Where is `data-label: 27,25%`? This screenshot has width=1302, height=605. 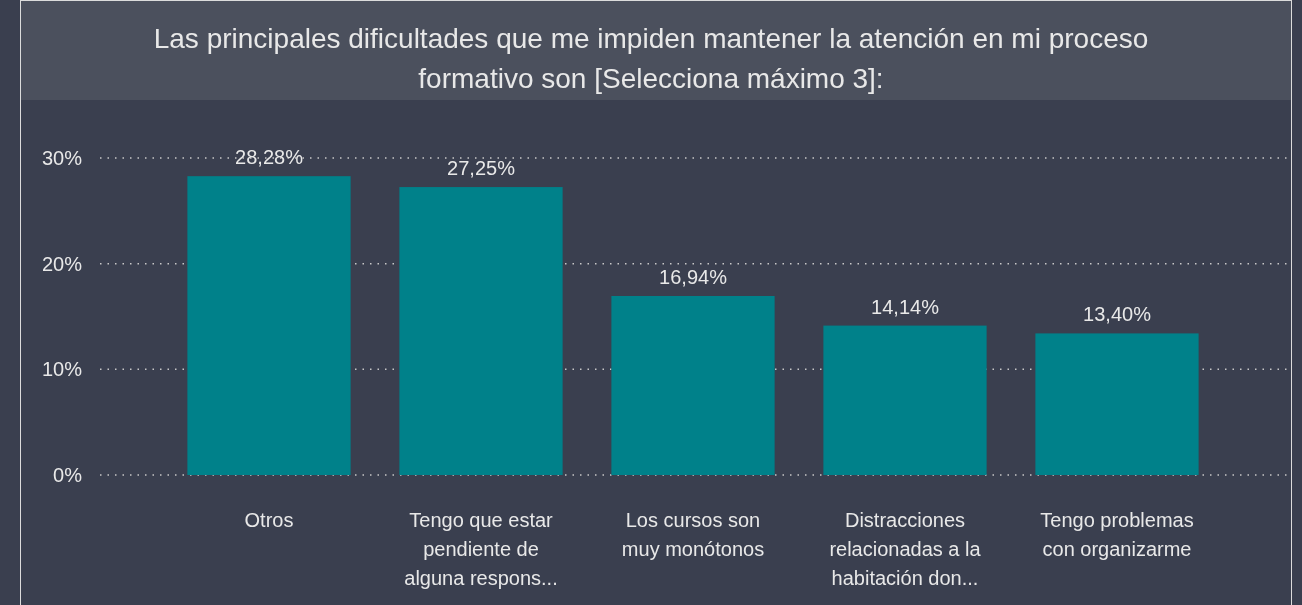
data-label: 27,25% is located at coordinates (481, 168).